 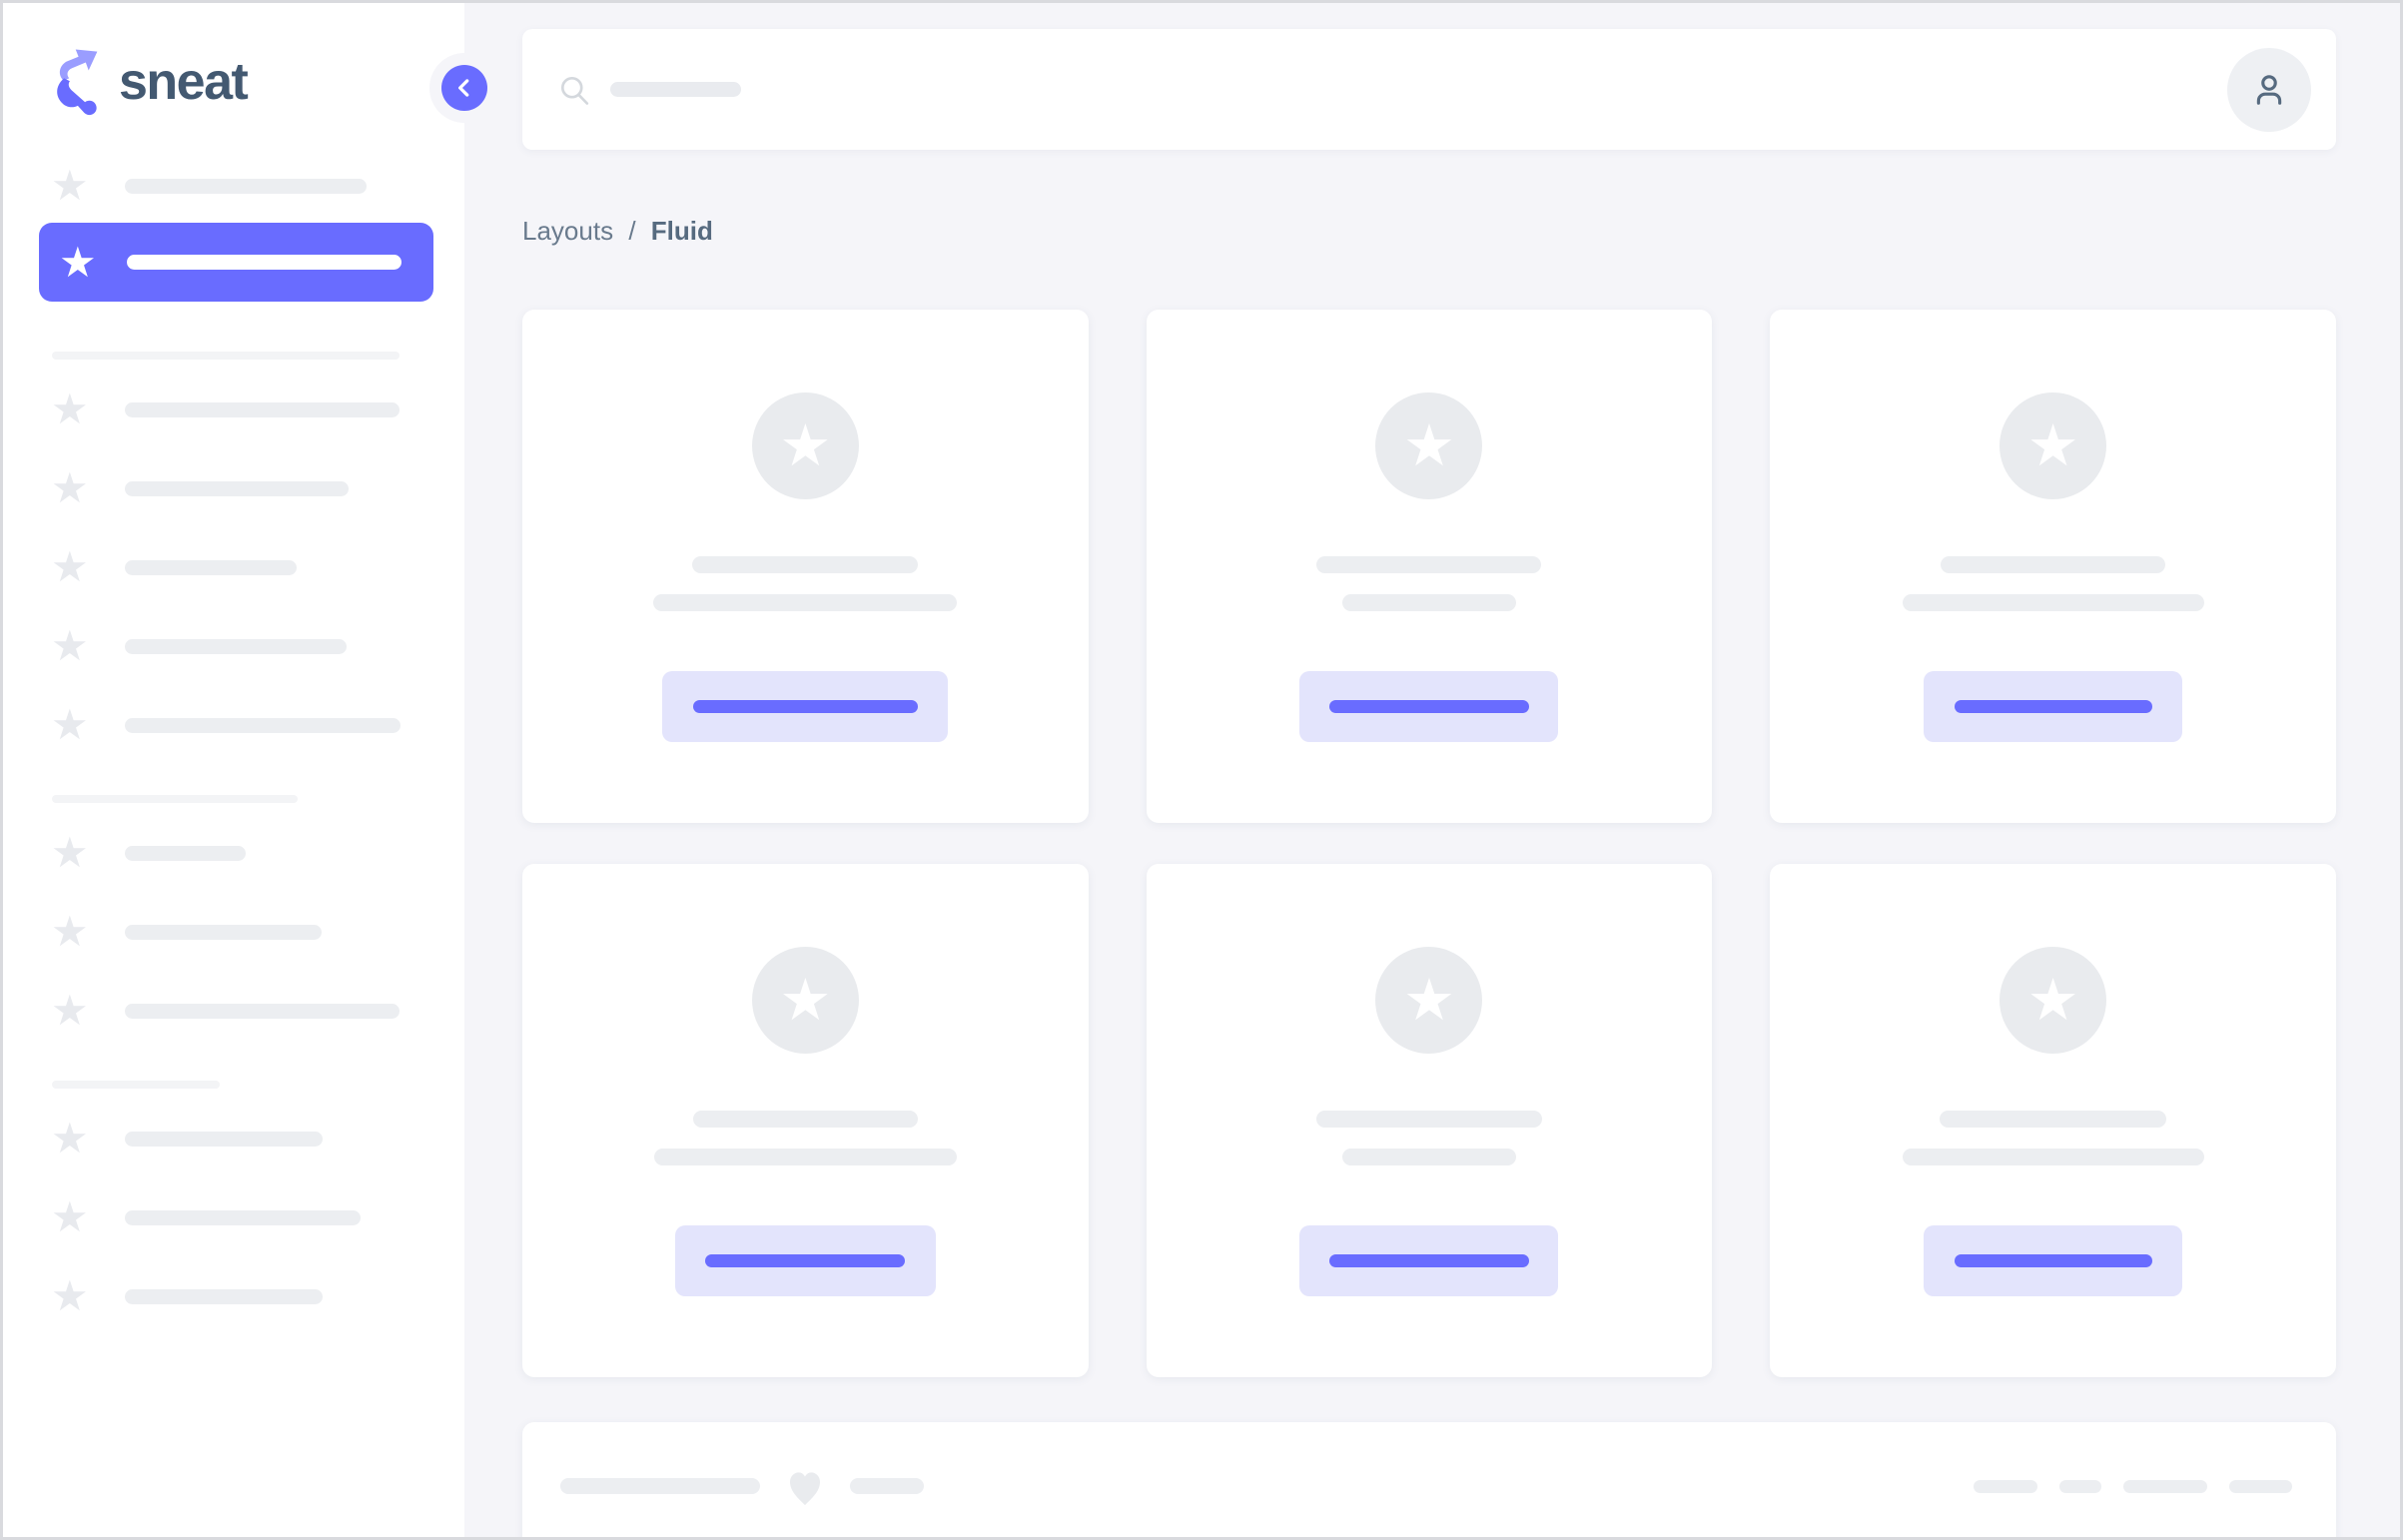 I want to click on sidebar-section: ★ ★ ★ ★ ★, so click(x=233, y=550).